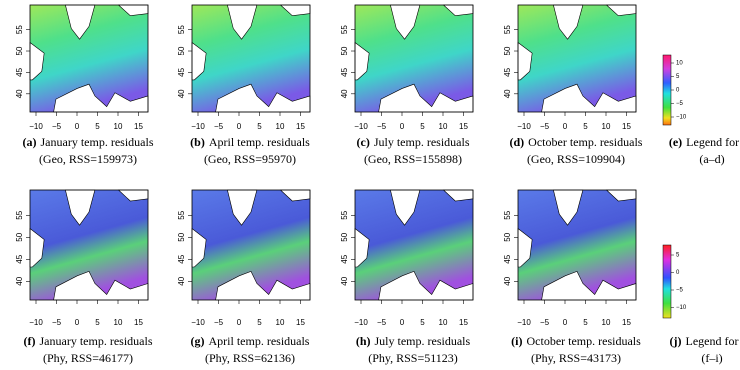 The image size is (740, 370). What do you see at coordinates (250, 142) in the screenshot?
I see `caption: (b) April temp. residuals` at bounding box center [250, 142].